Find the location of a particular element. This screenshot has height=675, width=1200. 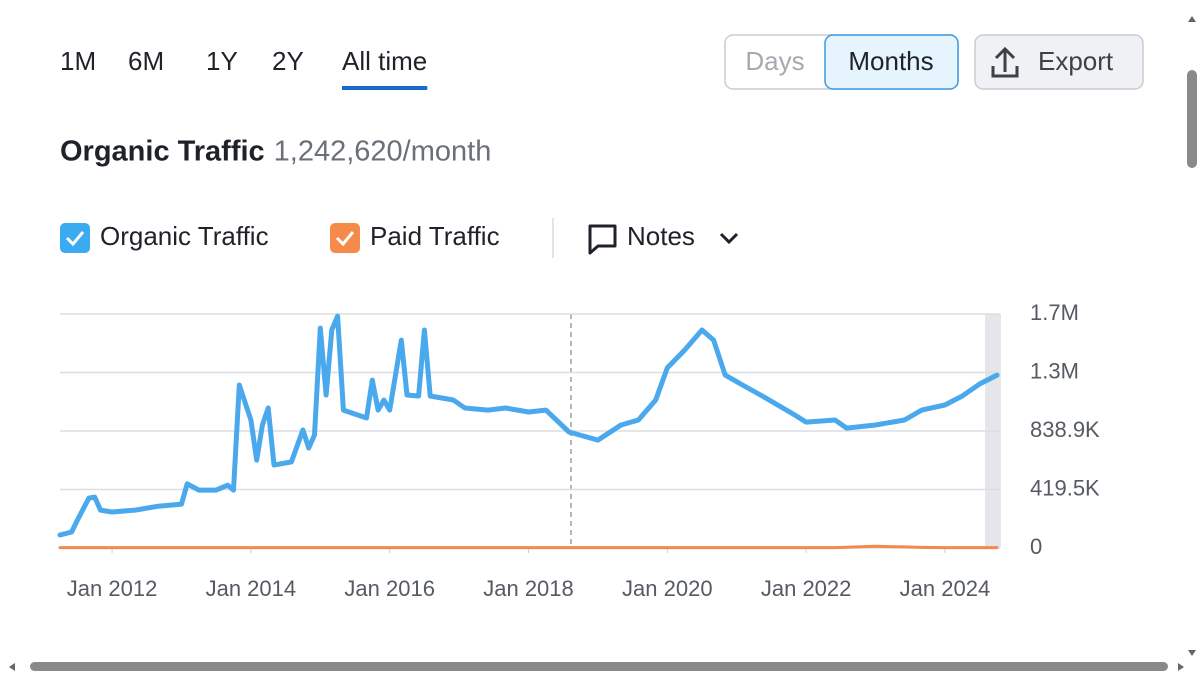

export-icon is located at coordinates (1005, 62).